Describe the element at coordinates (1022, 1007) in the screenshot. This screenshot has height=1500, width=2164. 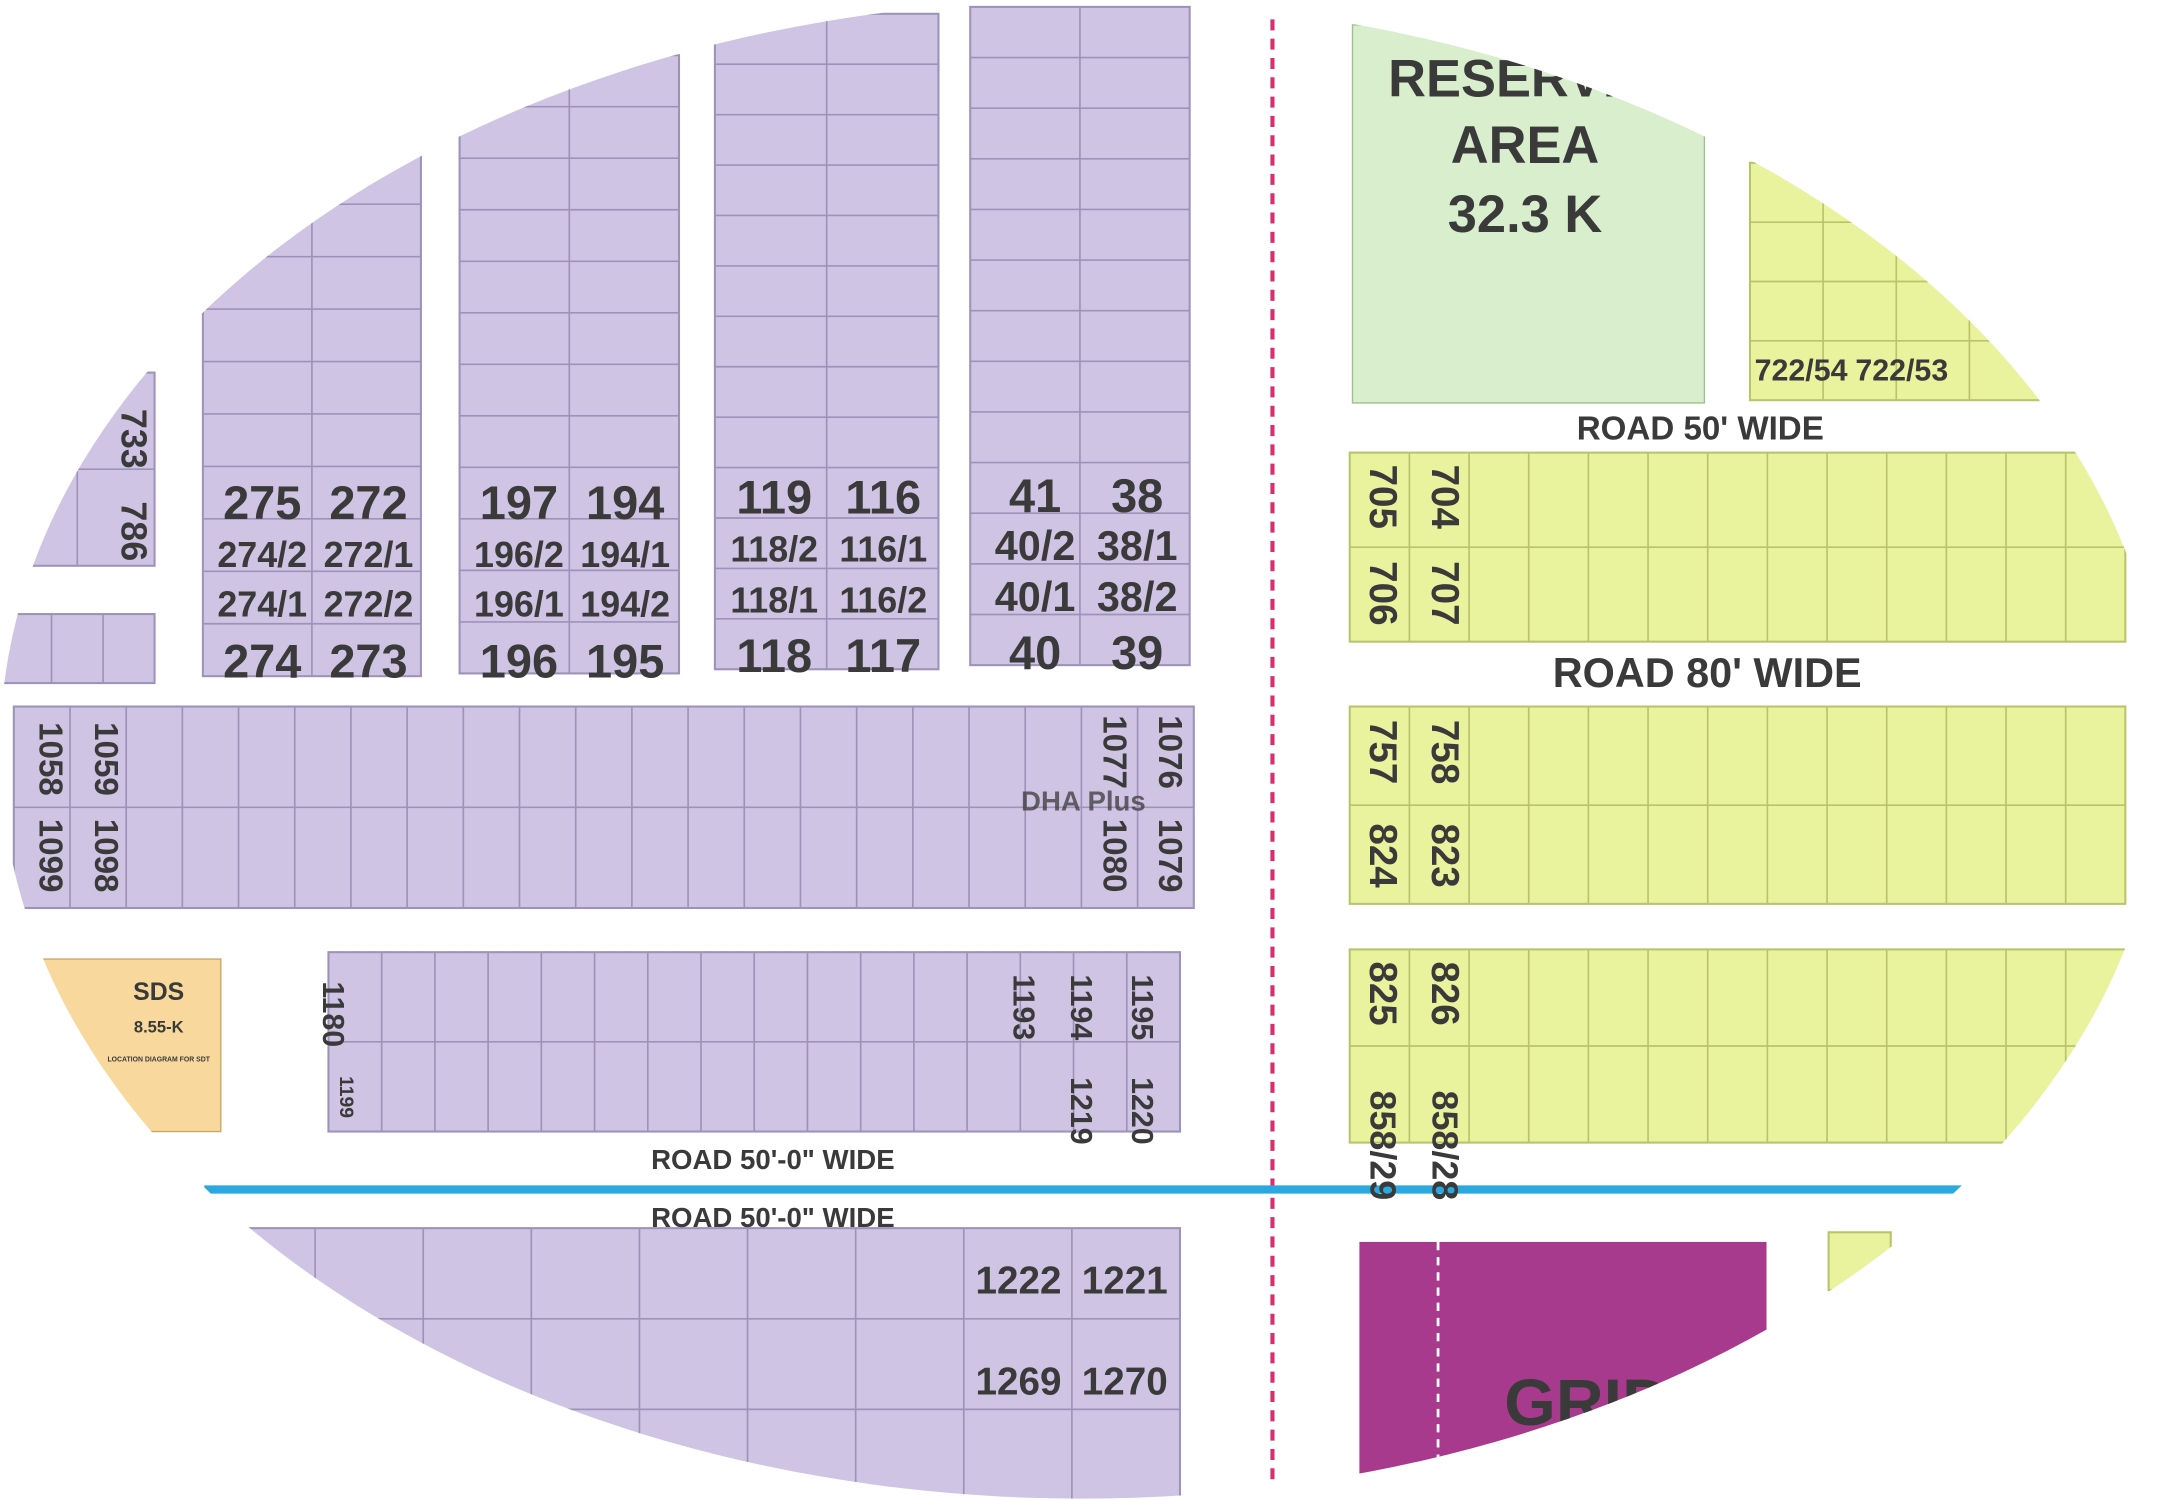
I see `label: 1193` at that location.